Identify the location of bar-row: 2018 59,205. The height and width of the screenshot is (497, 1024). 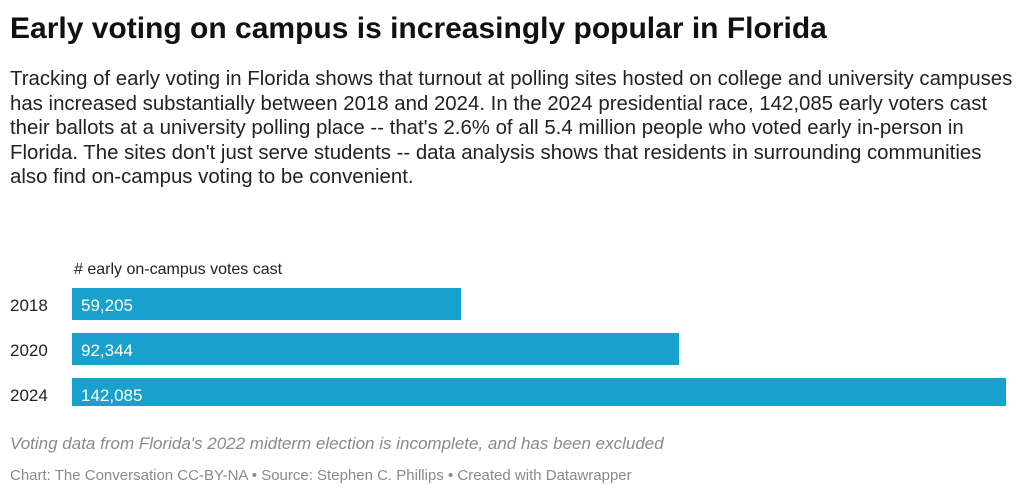
(235, 304).